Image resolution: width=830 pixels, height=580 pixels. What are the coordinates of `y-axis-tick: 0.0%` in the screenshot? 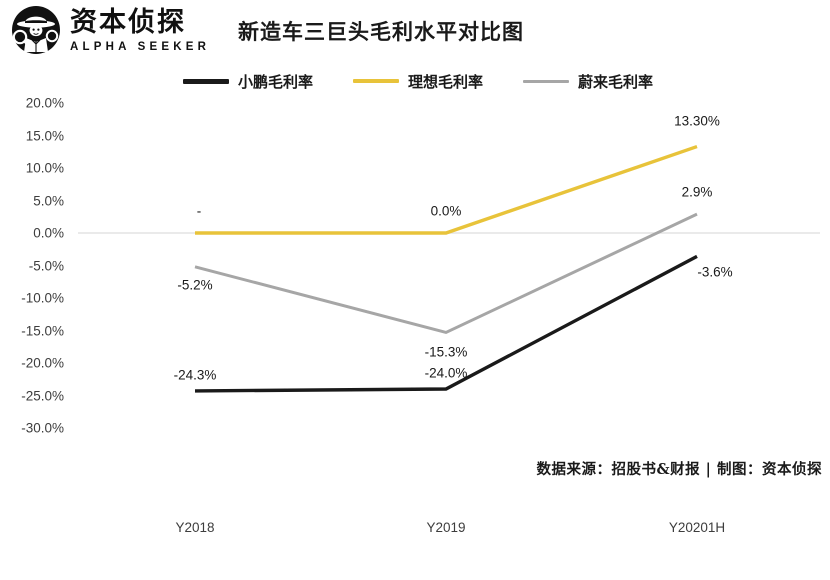 It's located at (48, 233).